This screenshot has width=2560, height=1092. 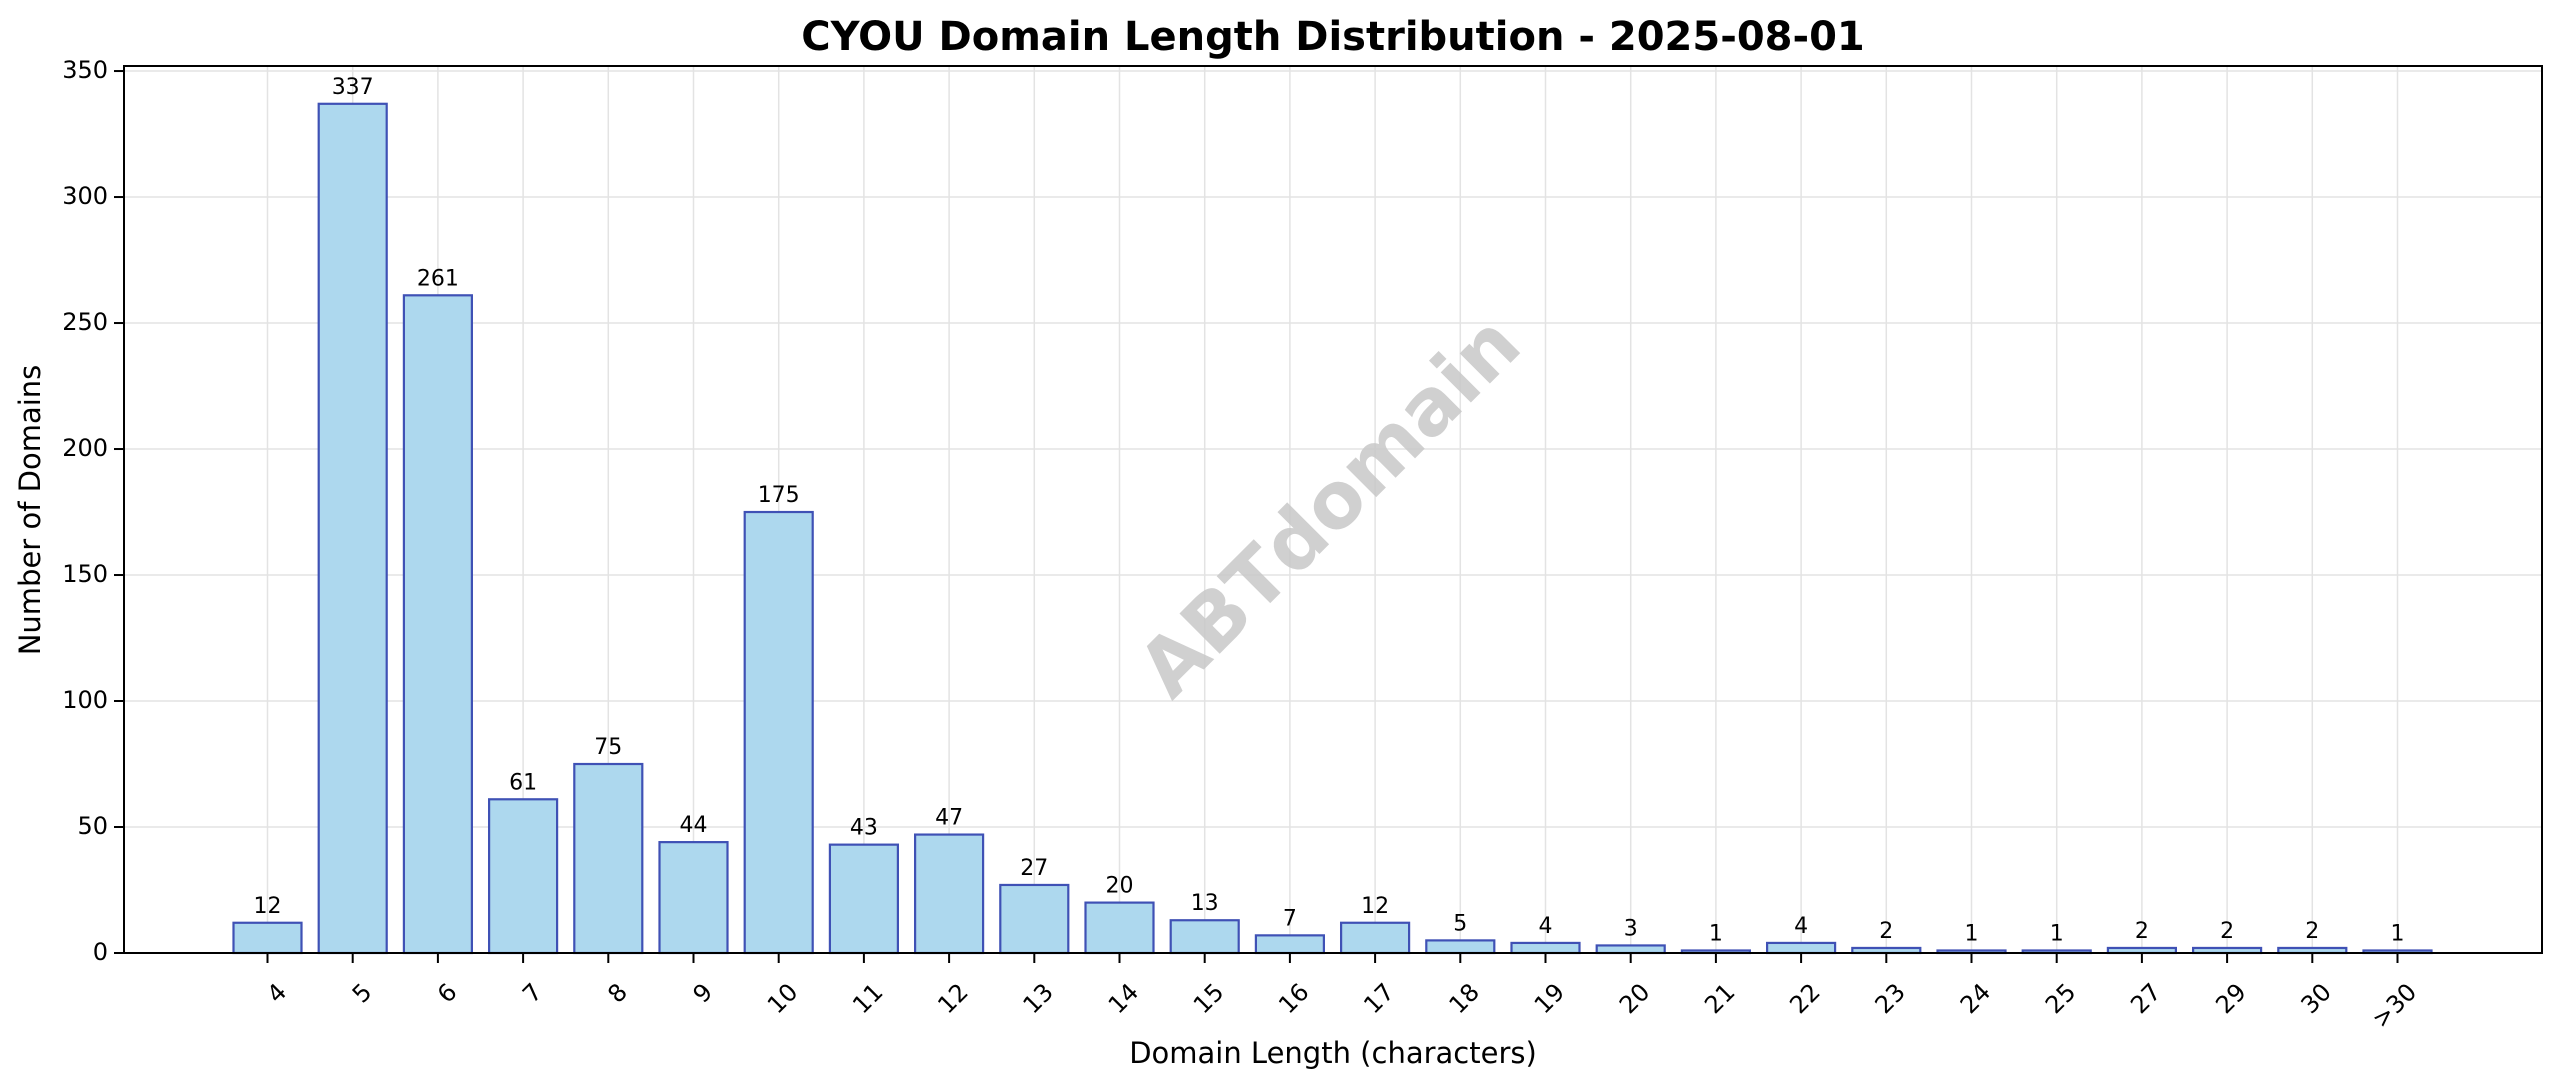 What do you see at coordinates (1034, 868) in the screenshot?
I see `bar-value-label: 27` at bounding box center [1034, 868].